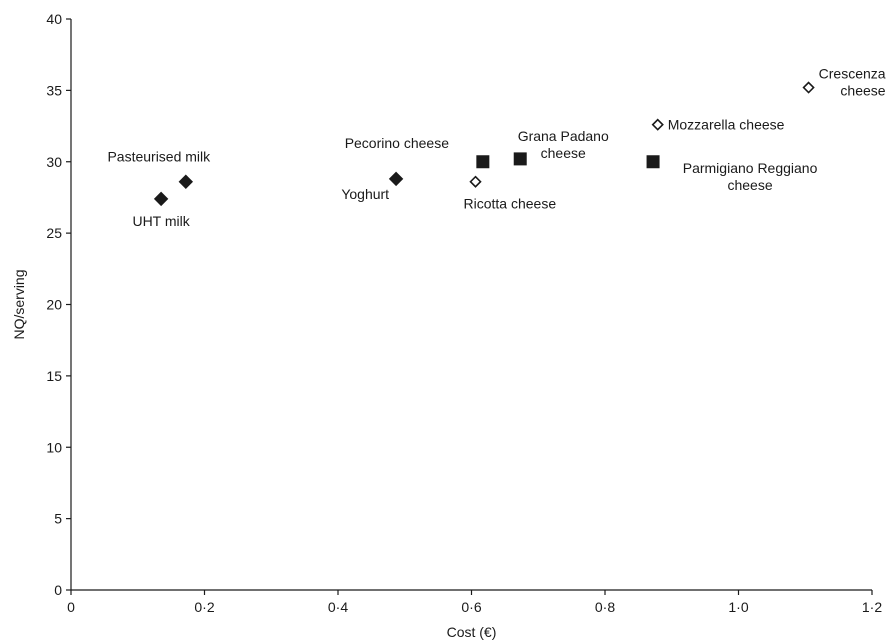  Describe the element at coordinates (161, 198) in the screenshot. I see `marker-uht-milk` at that location.